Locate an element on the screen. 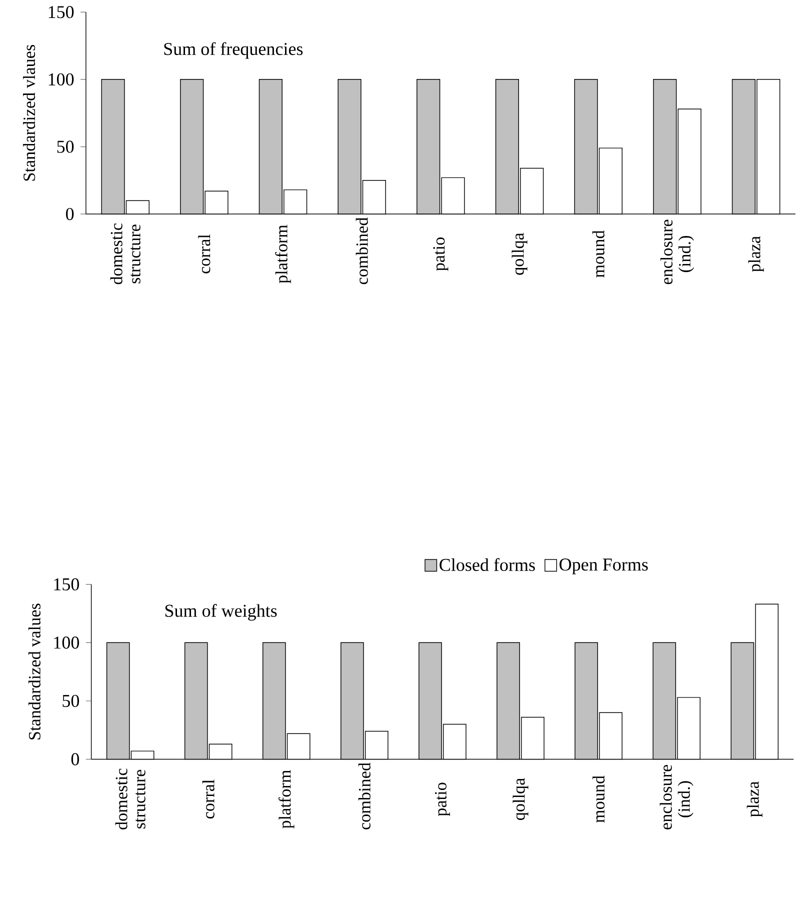  legend-label: Closed forms is located at coordinates (488, 565).